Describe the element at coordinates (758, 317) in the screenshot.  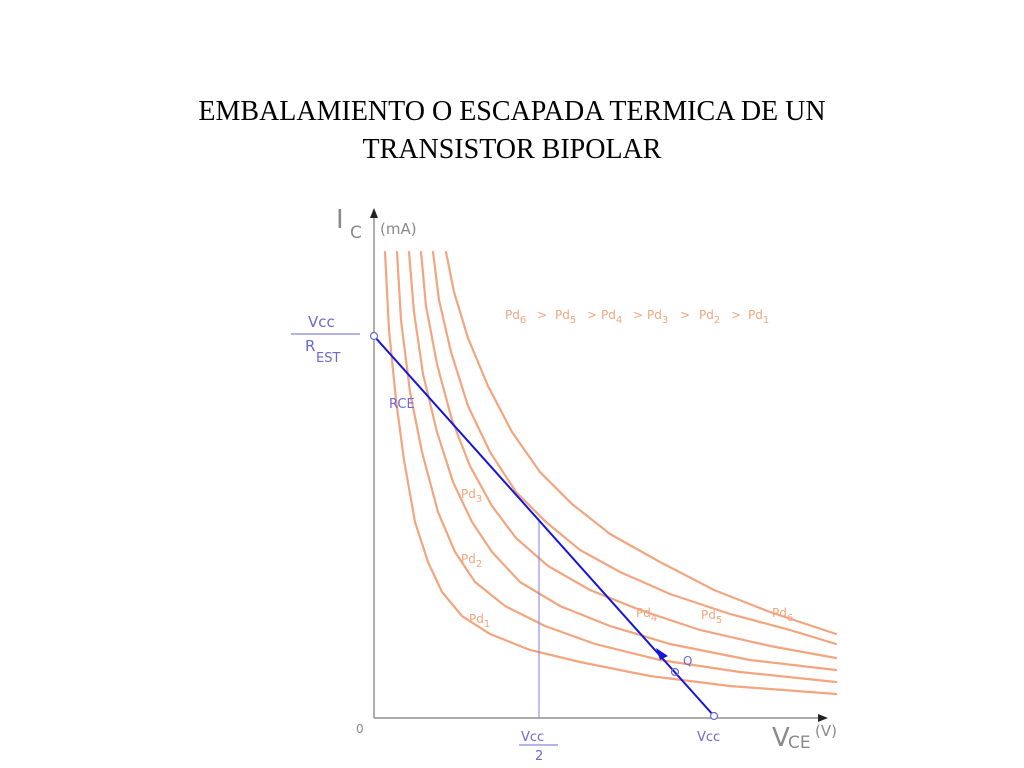
I see `relation-term-1: Pd1` at that location.